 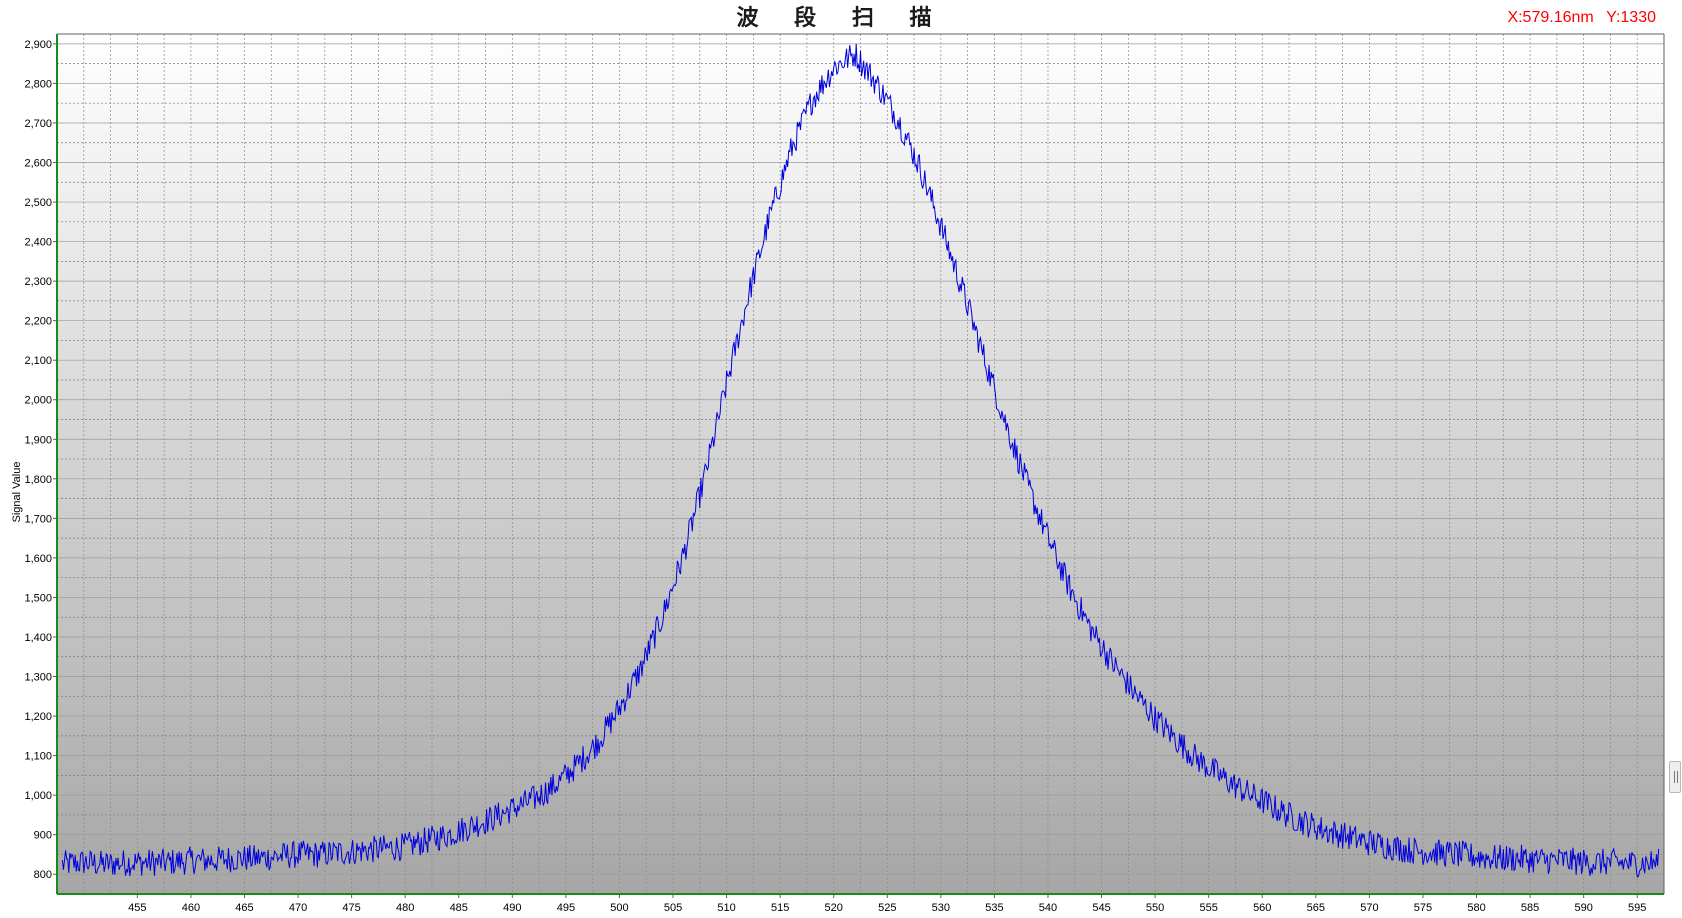 What do you see at coordinates (1675, 777) in the screenshot?
I see `scroll-handle` at bounding box center [1675, 777].